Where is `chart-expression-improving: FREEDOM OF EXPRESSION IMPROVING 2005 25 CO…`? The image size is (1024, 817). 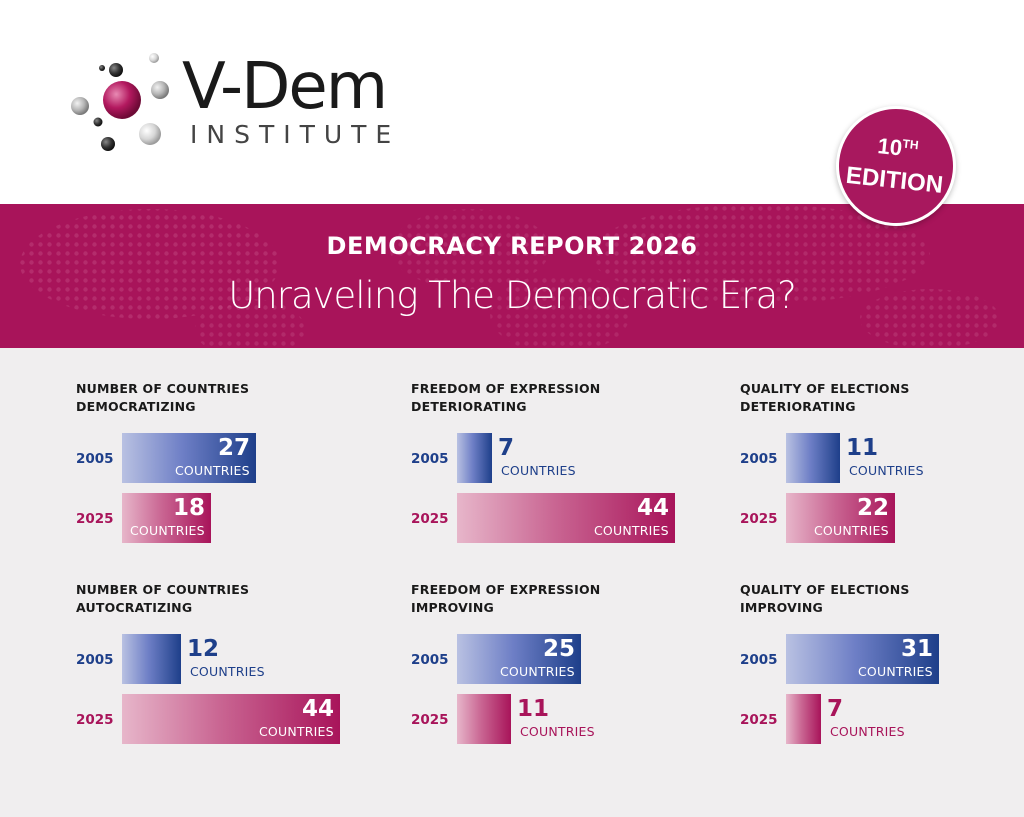 chart-expression-improving: FREEDOM OF EXPRESSION IMPROVING 2005 25 CO… is located at coordinates (561, 671).